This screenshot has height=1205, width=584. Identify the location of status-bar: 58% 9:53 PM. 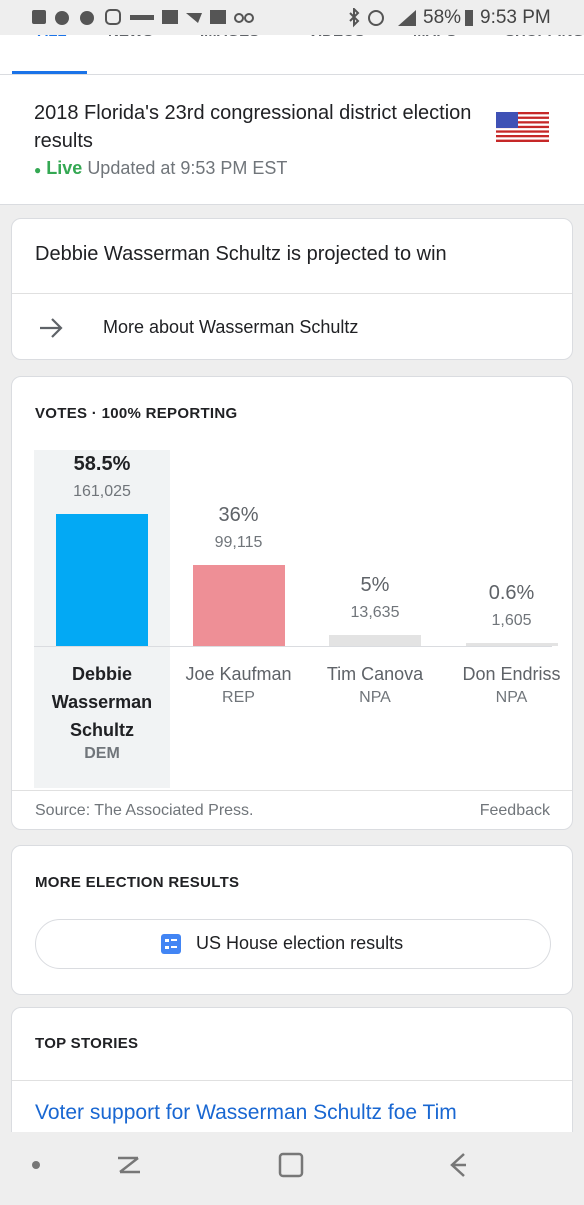
(292, 17).